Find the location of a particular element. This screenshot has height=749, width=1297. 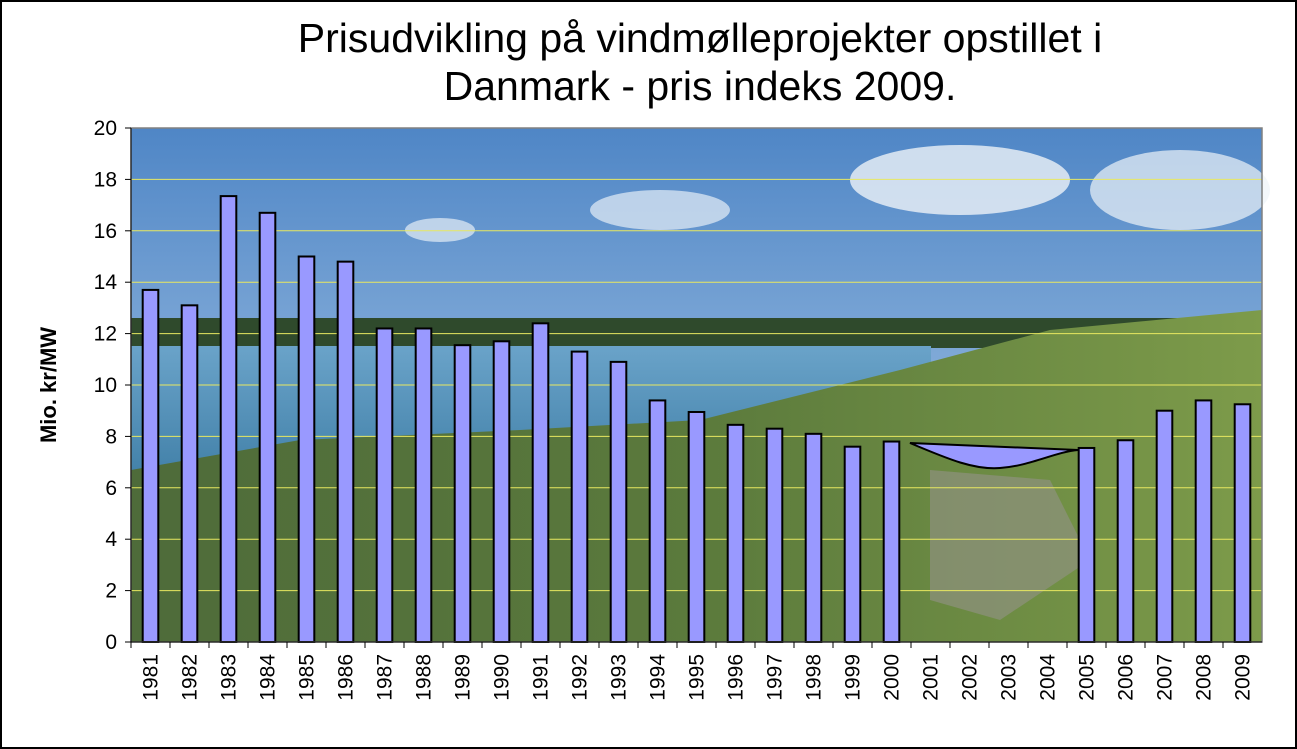

y-tick-label: 20 is located at coordinates (105, 128).